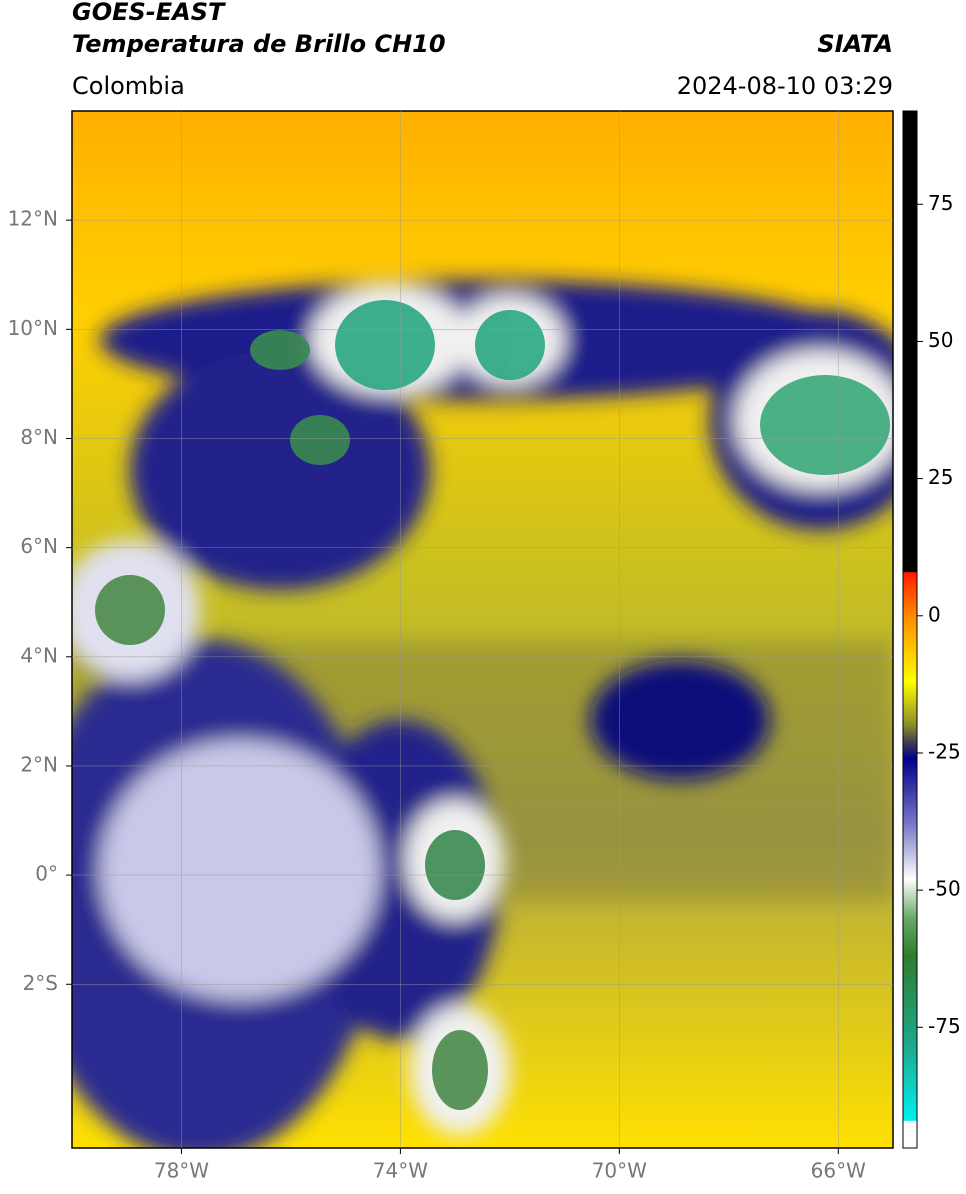  I want to click on subtitle: Temperatura de Brillo CH10, so click(259, 44).